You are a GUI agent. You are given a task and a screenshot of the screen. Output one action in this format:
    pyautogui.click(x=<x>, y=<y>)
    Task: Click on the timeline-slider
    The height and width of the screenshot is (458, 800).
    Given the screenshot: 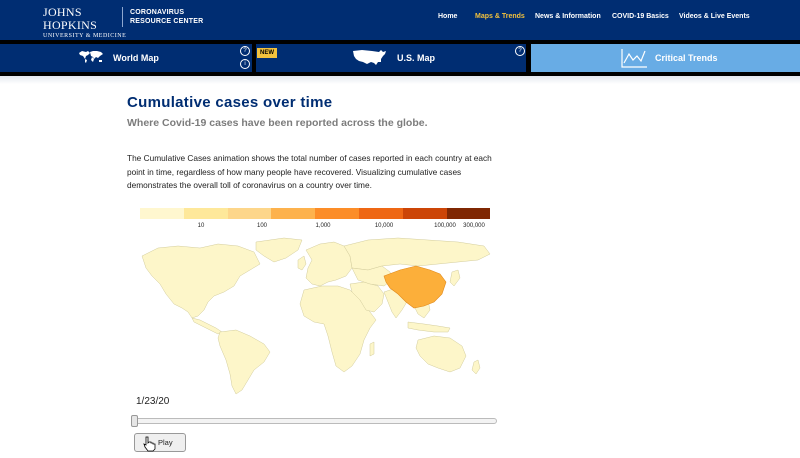 What is the action you would take?
    pyautogui.click(x=315, y=421)
    